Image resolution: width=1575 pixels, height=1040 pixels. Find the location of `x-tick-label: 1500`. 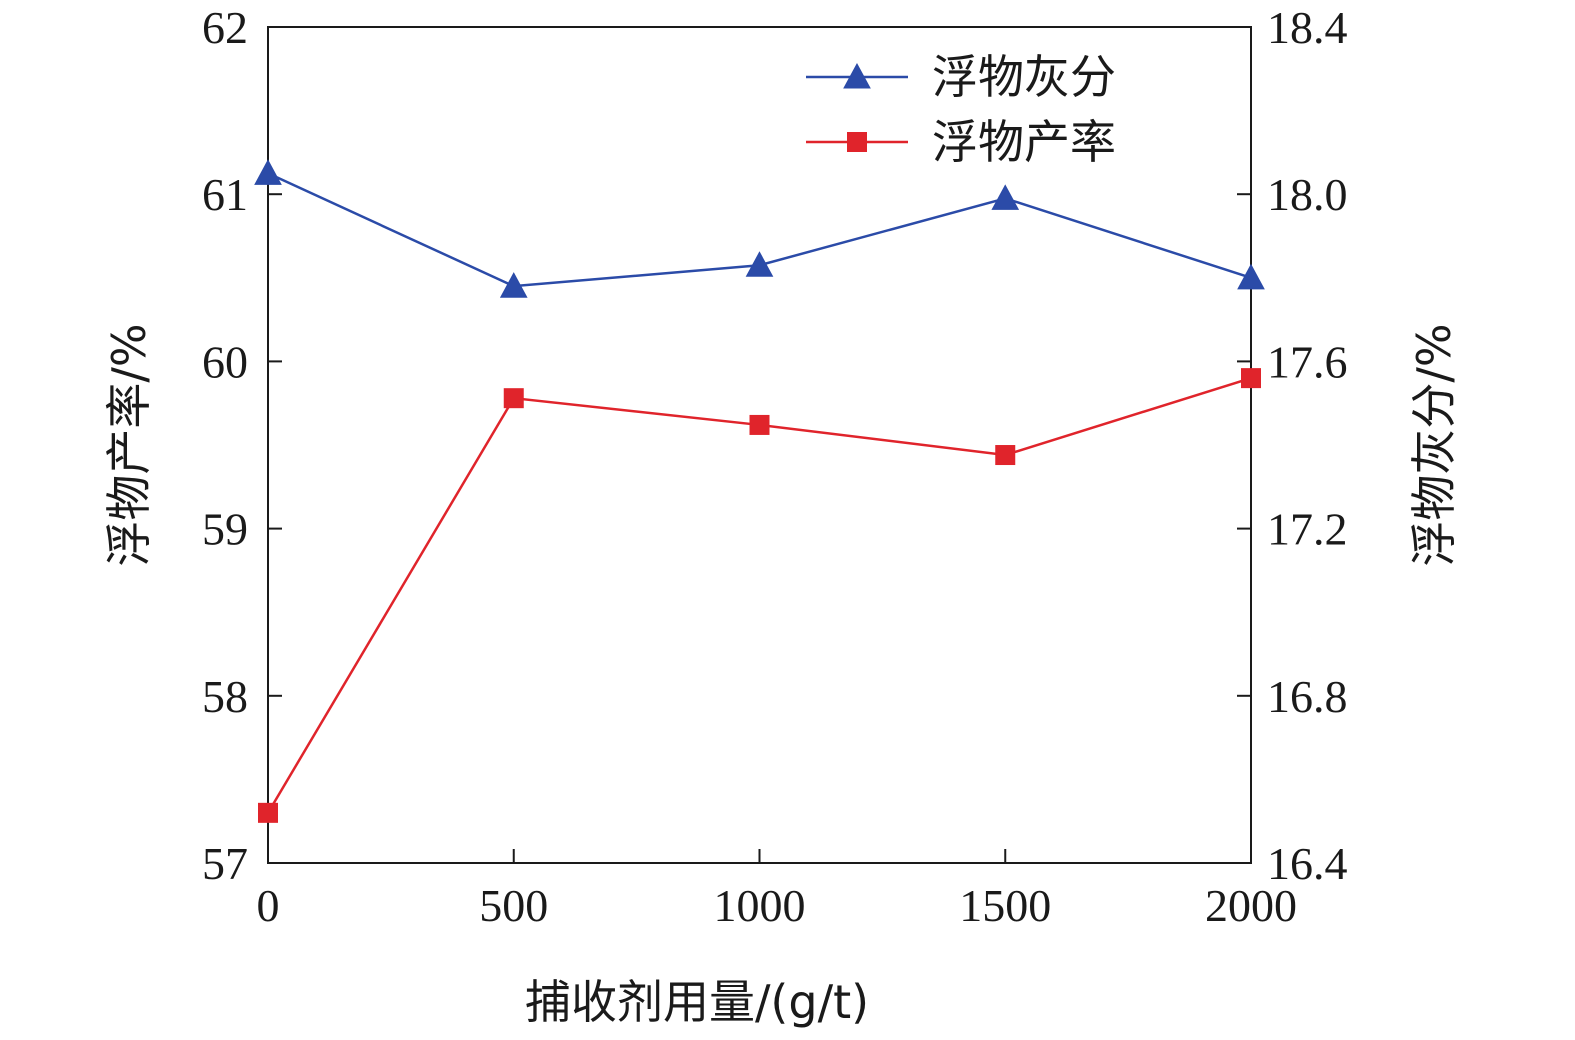

x-tick-label: 1500 is located at coordinates (1005, 905).